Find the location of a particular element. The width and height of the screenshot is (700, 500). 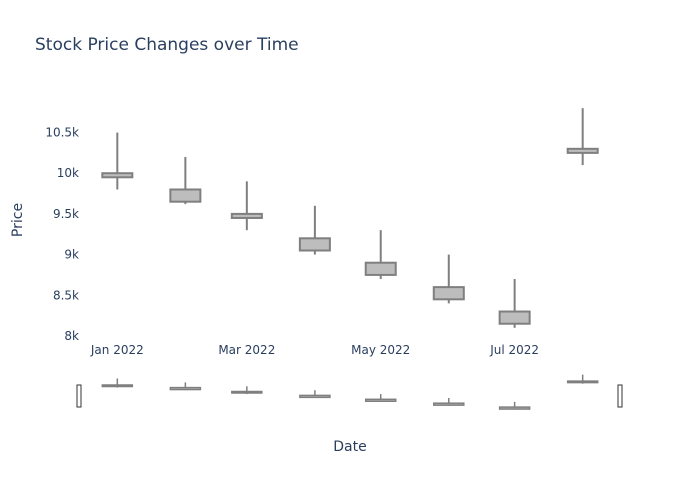

x-tick-label: Mar 2022 is located at coordinates (246, 350).